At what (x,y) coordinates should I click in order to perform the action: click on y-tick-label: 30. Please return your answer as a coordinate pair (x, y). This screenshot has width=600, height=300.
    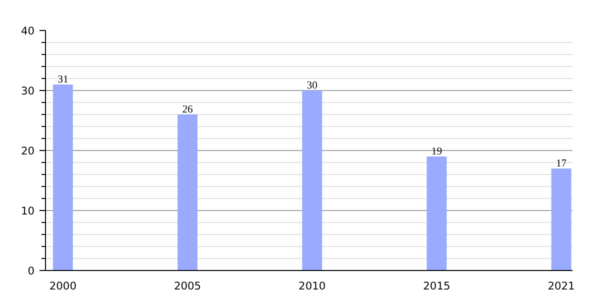
    Looking at the image, I should click on (27, 91).